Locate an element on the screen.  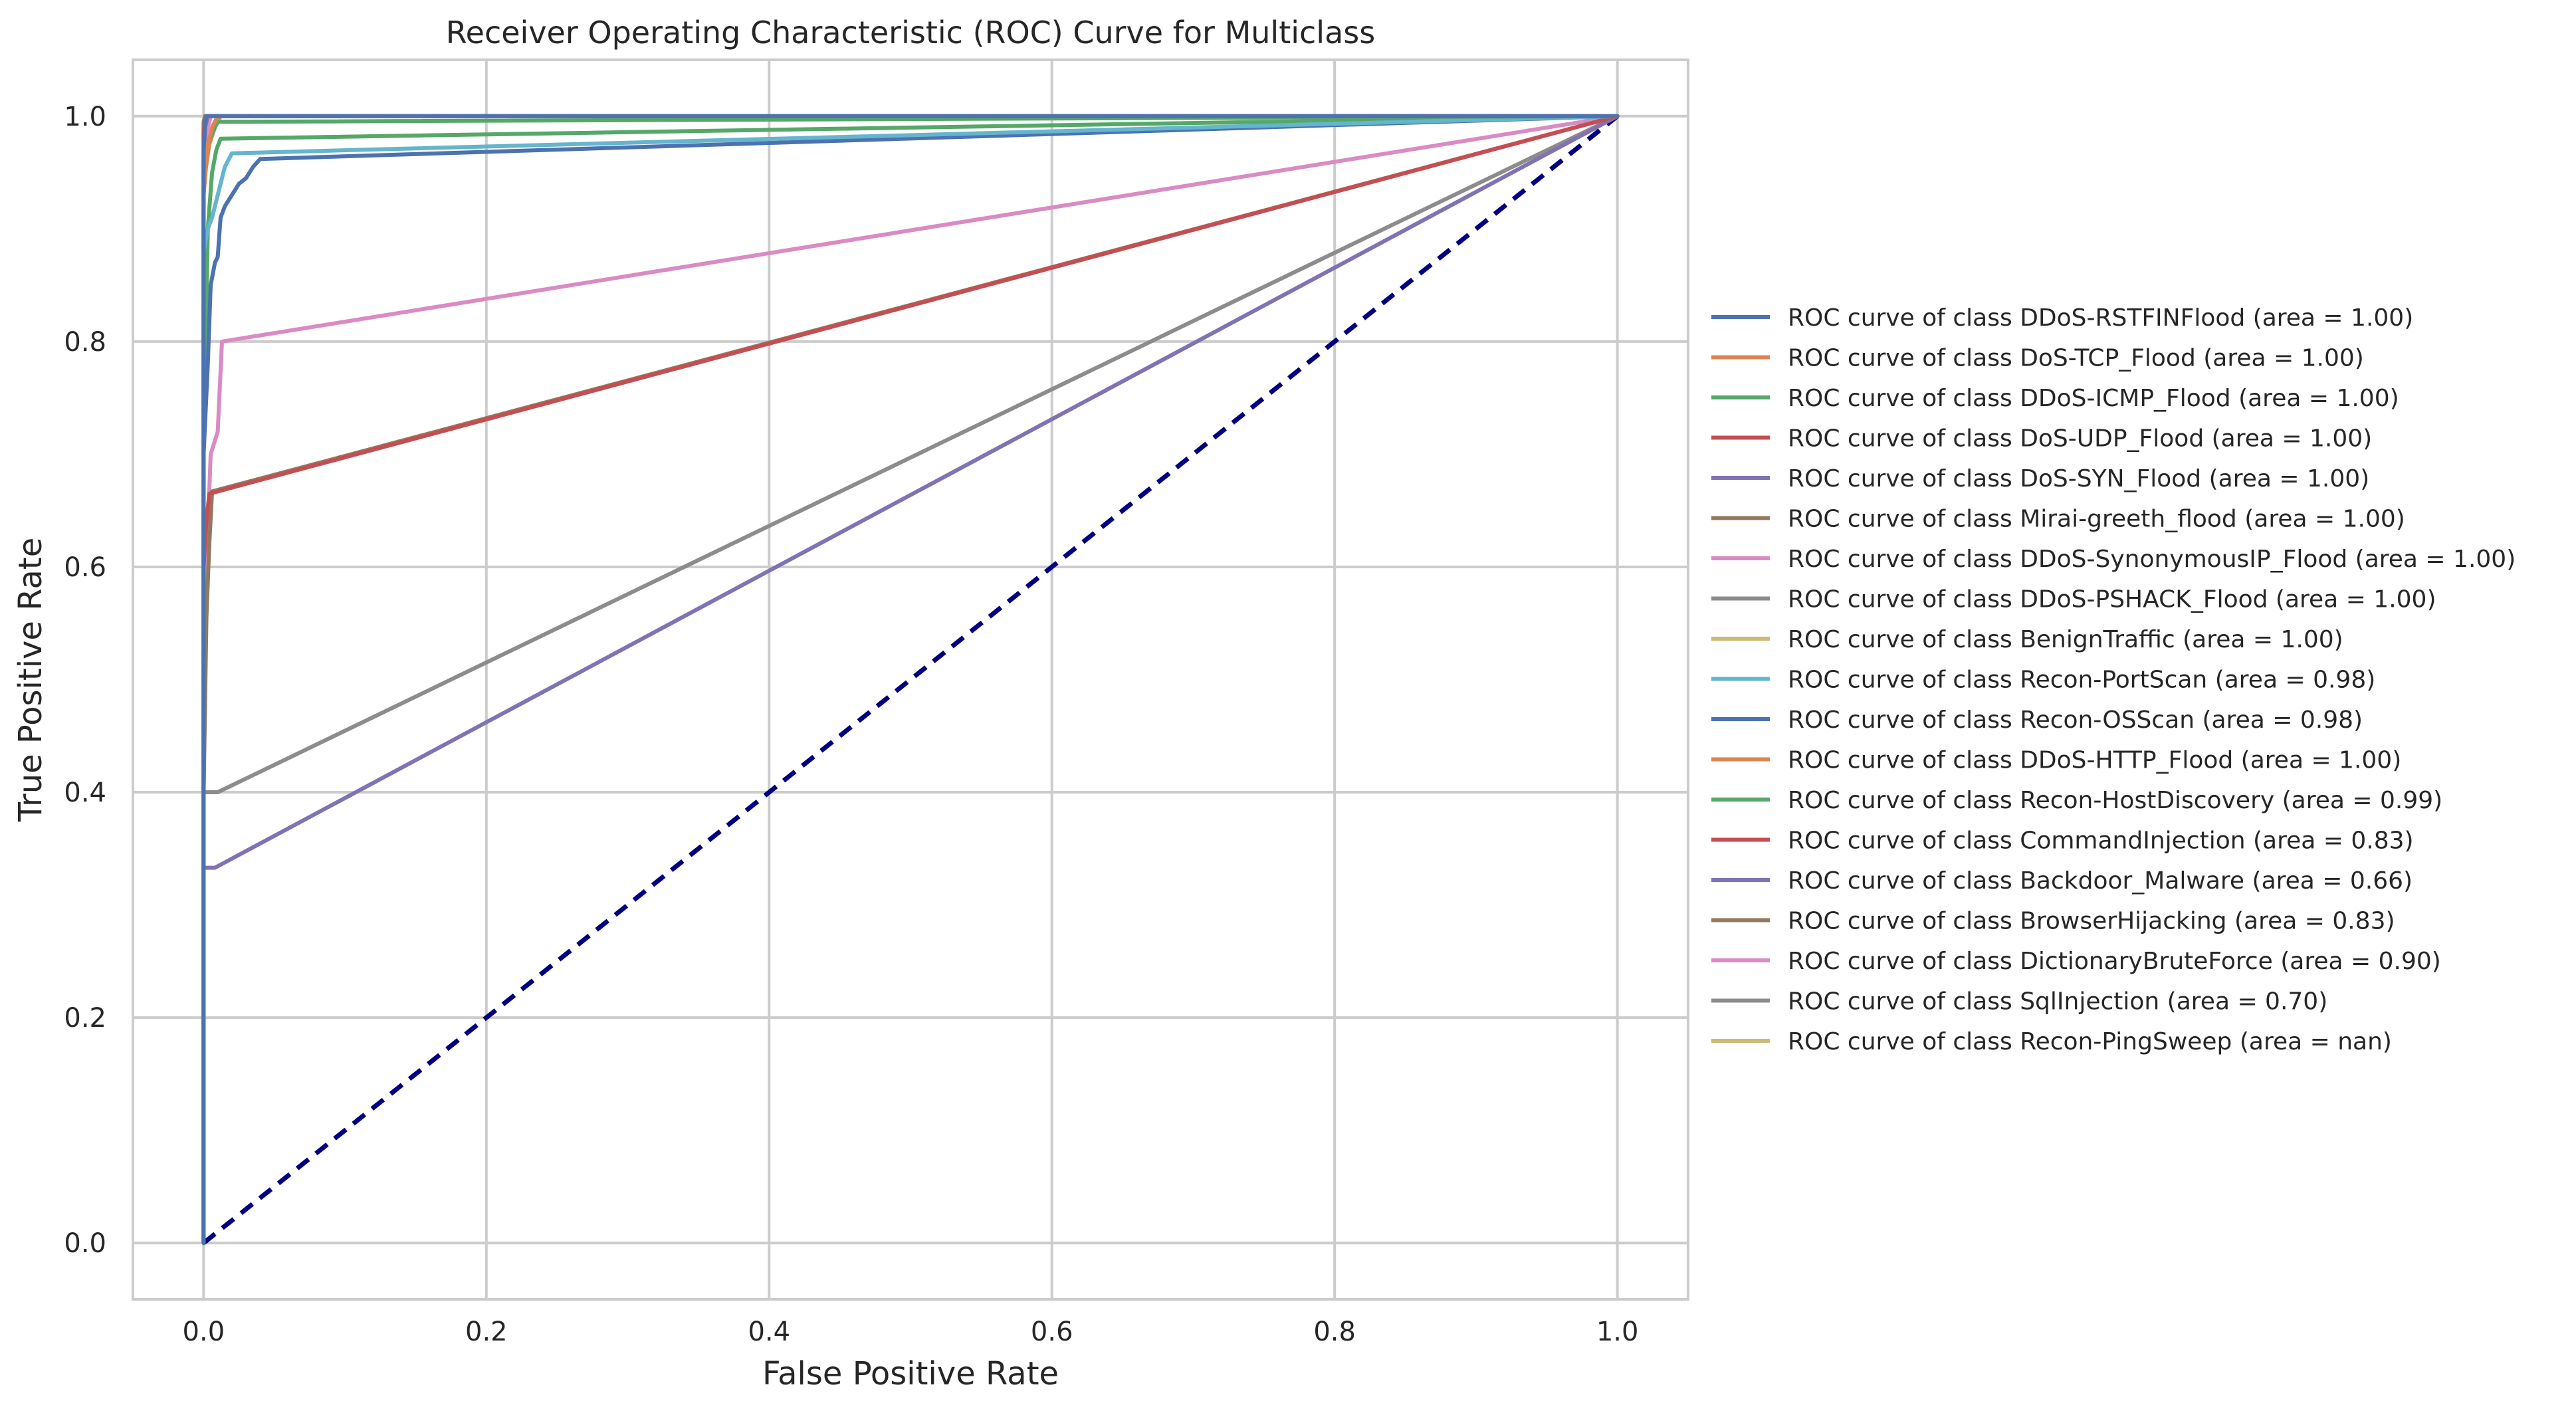
x-tick-label: 0.2 is located at coordinates (486, 1332).